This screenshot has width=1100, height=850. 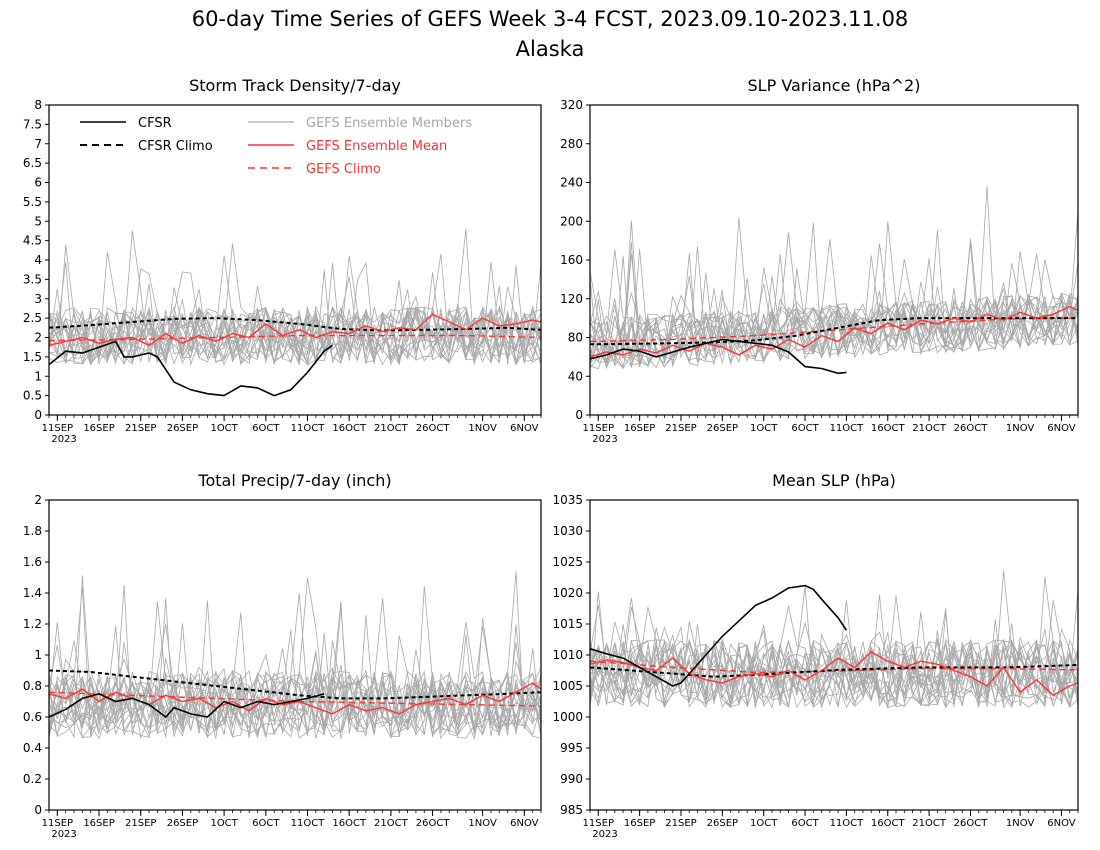 I want to click on legend-ens-mean-label: GEFS Ensemble Mean, so click(x=376, y=146).